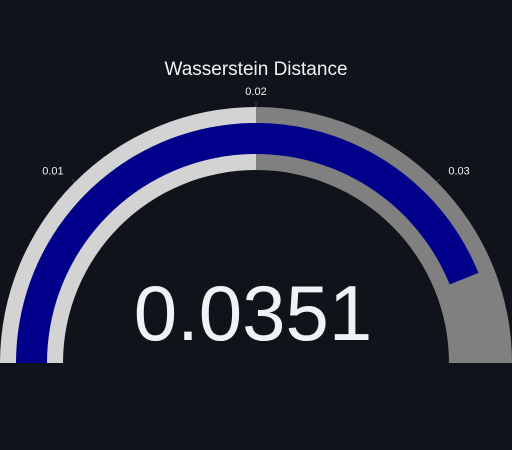 The image size is (512, 450). What do you see at coordinates (458, 172) in the screenshot?
I see `gauge-tick-label-2: 0.03` at bounding box center [458, 172].